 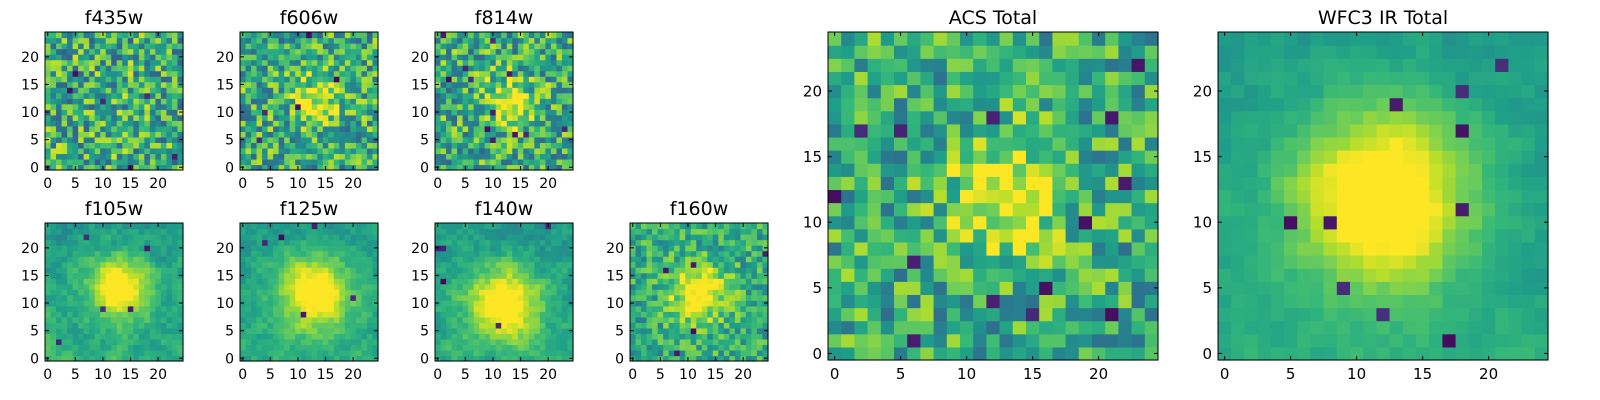 What do you see at coordinates (309, 292) in the screenshot?
I see `axes-frame` at bounding box center [309, 292].